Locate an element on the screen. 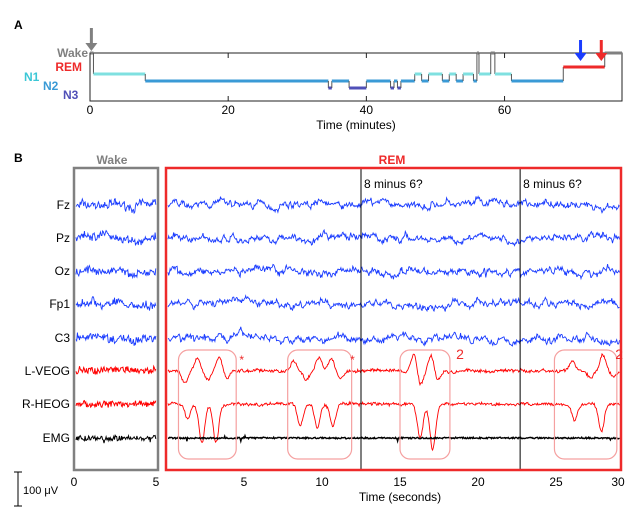 Image resolution: width=641 pixels, height=519 pixels. stage-label-rem: REM is located at coordinates (68, 67).